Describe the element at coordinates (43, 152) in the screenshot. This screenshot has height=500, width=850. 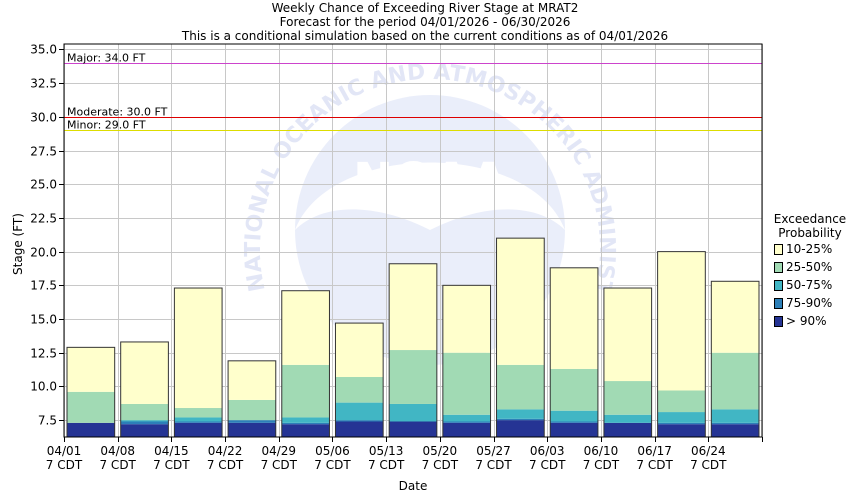
I see `y-tick-label: 27.5` at that location.